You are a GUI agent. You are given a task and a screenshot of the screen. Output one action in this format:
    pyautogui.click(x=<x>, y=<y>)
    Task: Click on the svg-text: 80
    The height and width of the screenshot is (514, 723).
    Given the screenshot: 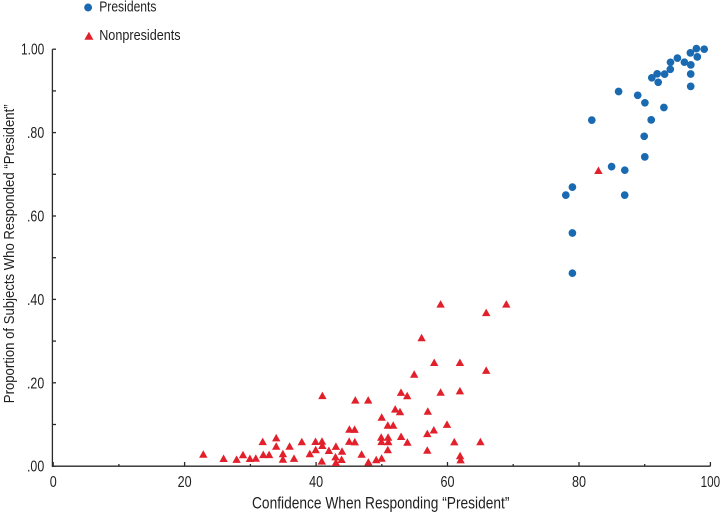 What is the action you would take?
    pyautogui.click(x=579, y=482)
    